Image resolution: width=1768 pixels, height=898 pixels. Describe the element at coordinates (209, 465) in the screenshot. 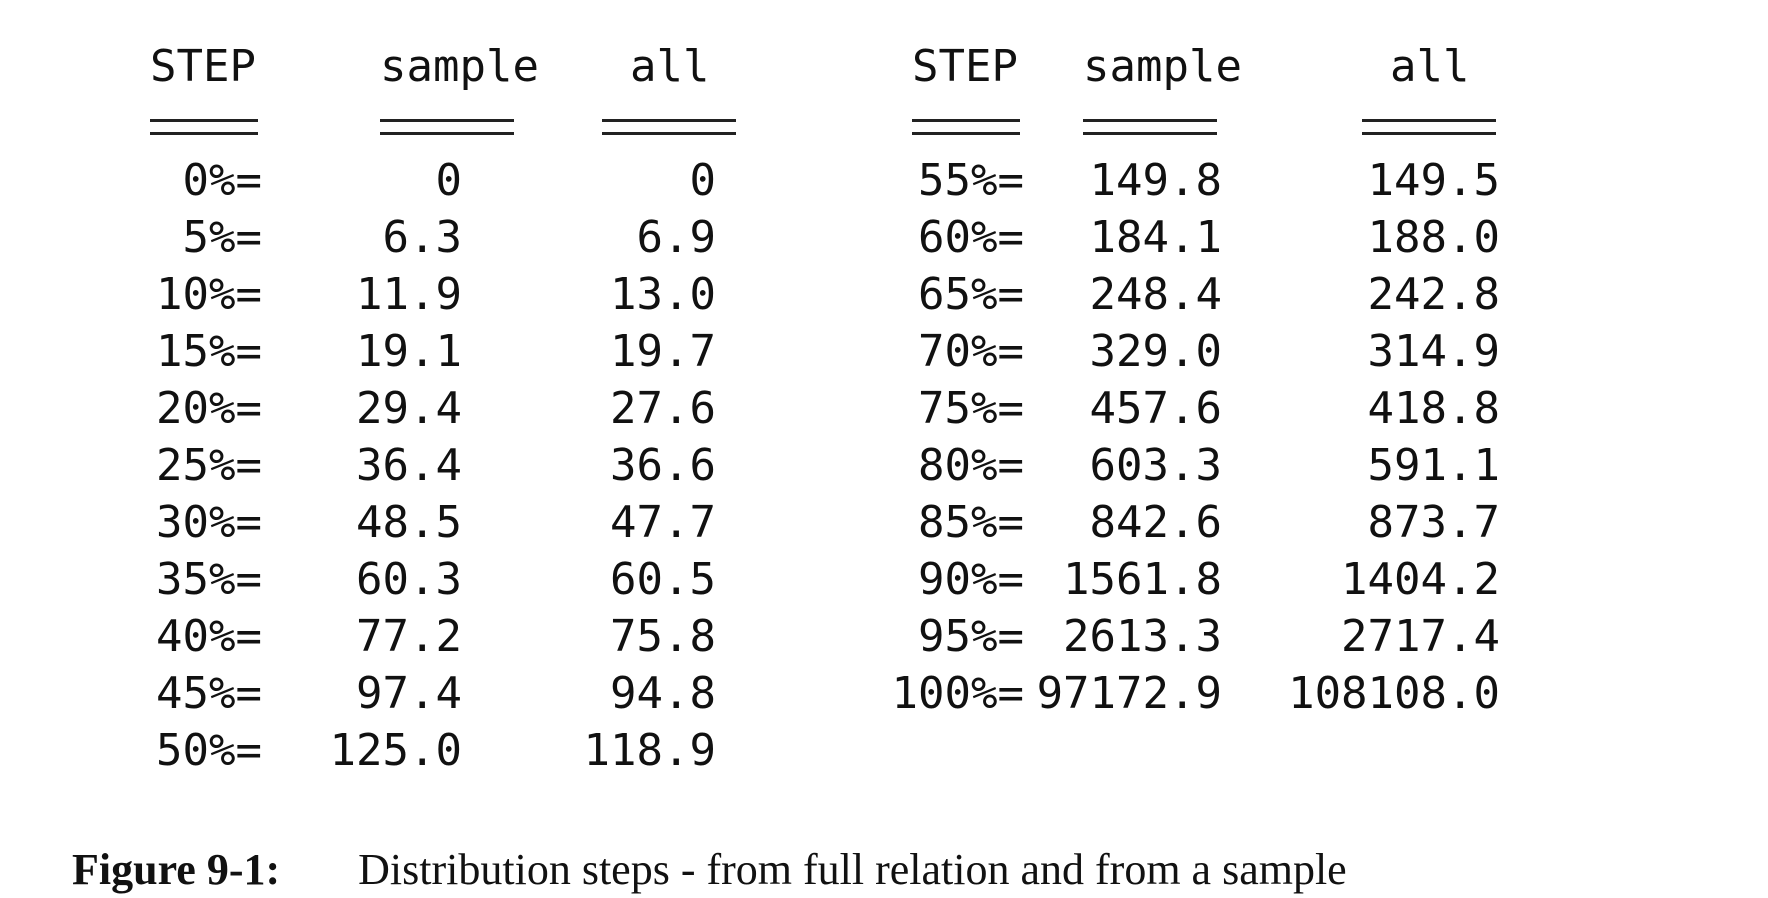

I see `left-cell-step: 25%=` at that location.